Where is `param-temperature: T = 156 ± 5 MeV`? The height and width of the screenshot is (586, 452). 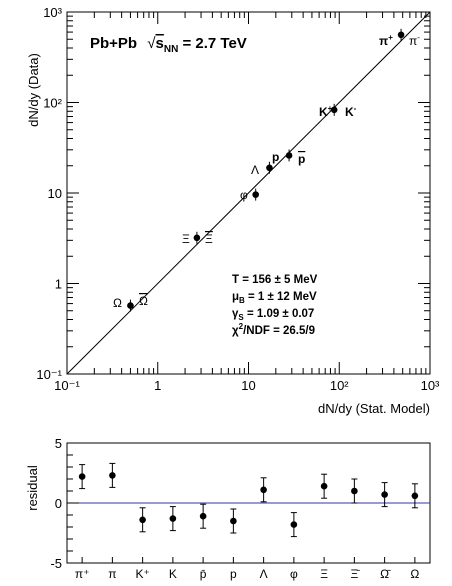
param-temperature: T = 156 ± 5 MeV is located at coordinates (275, 280).